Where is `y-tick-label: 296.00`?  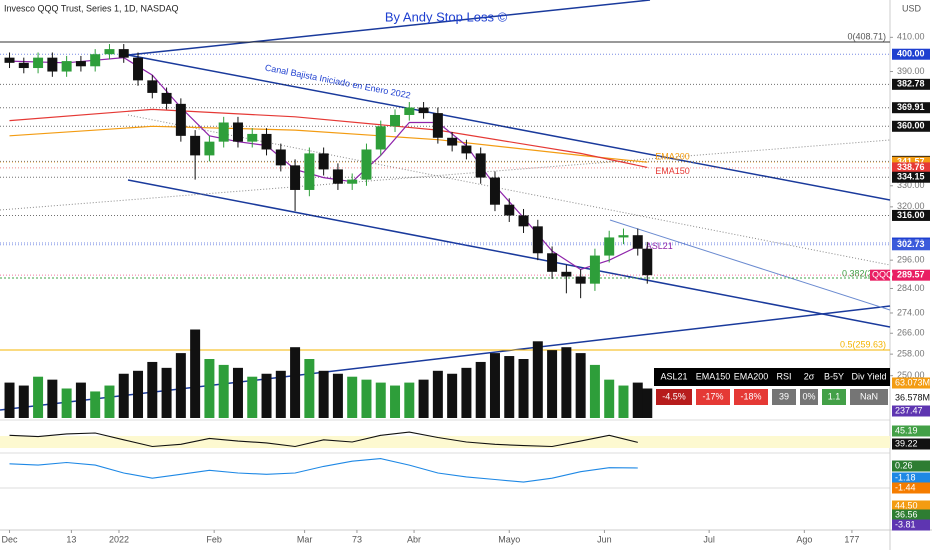
y-tick-label: 296.00 is located at coordinates (911, 260).